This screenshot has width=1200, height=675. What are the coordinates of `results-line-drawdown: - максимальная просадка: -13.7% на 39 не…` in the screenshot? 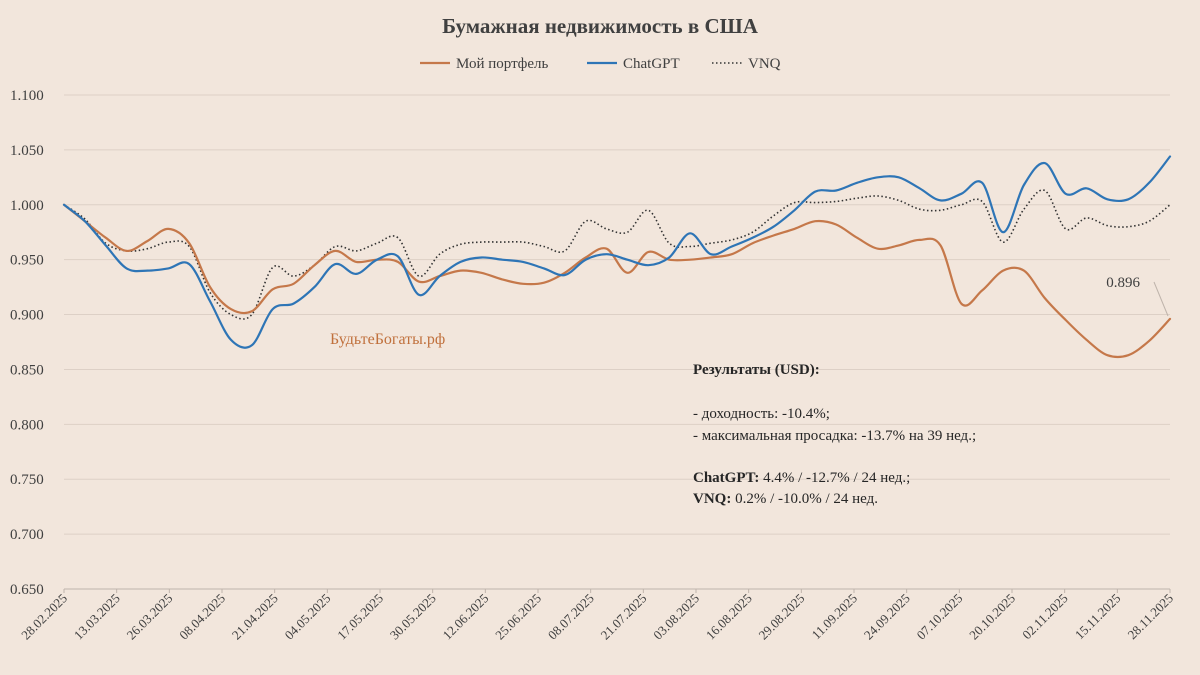 It's located at (834, 436).